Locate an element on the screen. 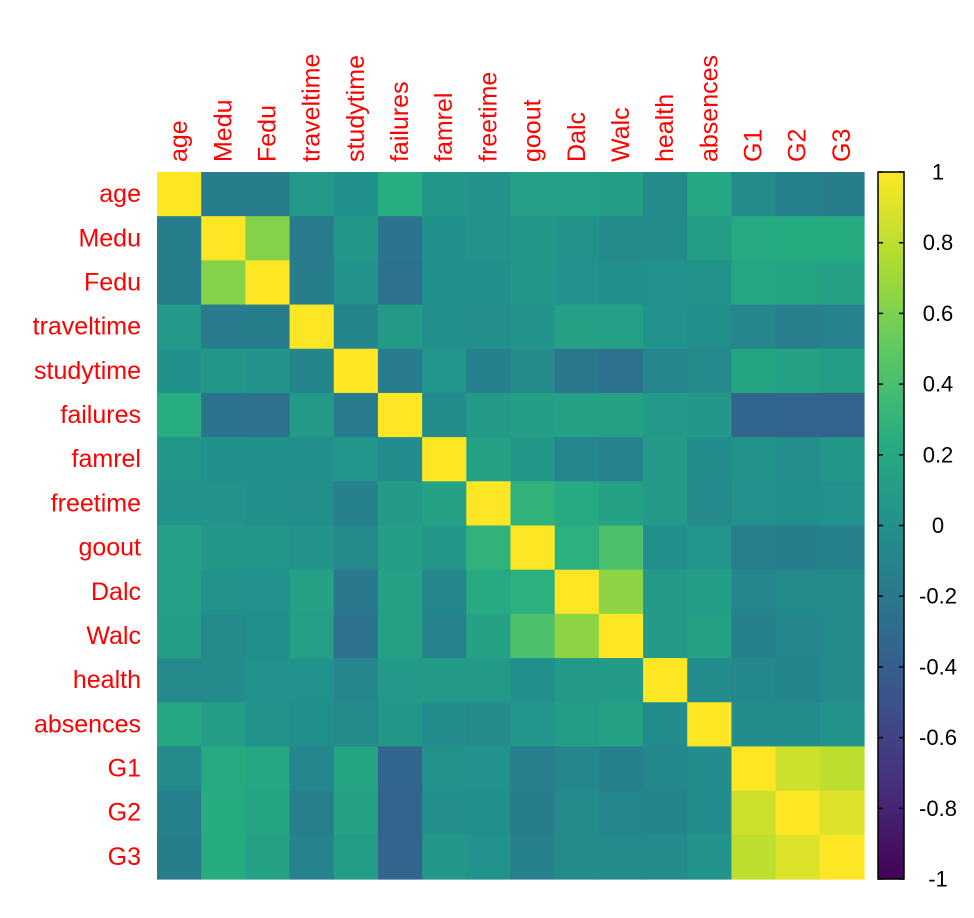 This screenshot has height=918, width=974. heatmap-cell-failures-Dalc is located at coordinates (577, 415).